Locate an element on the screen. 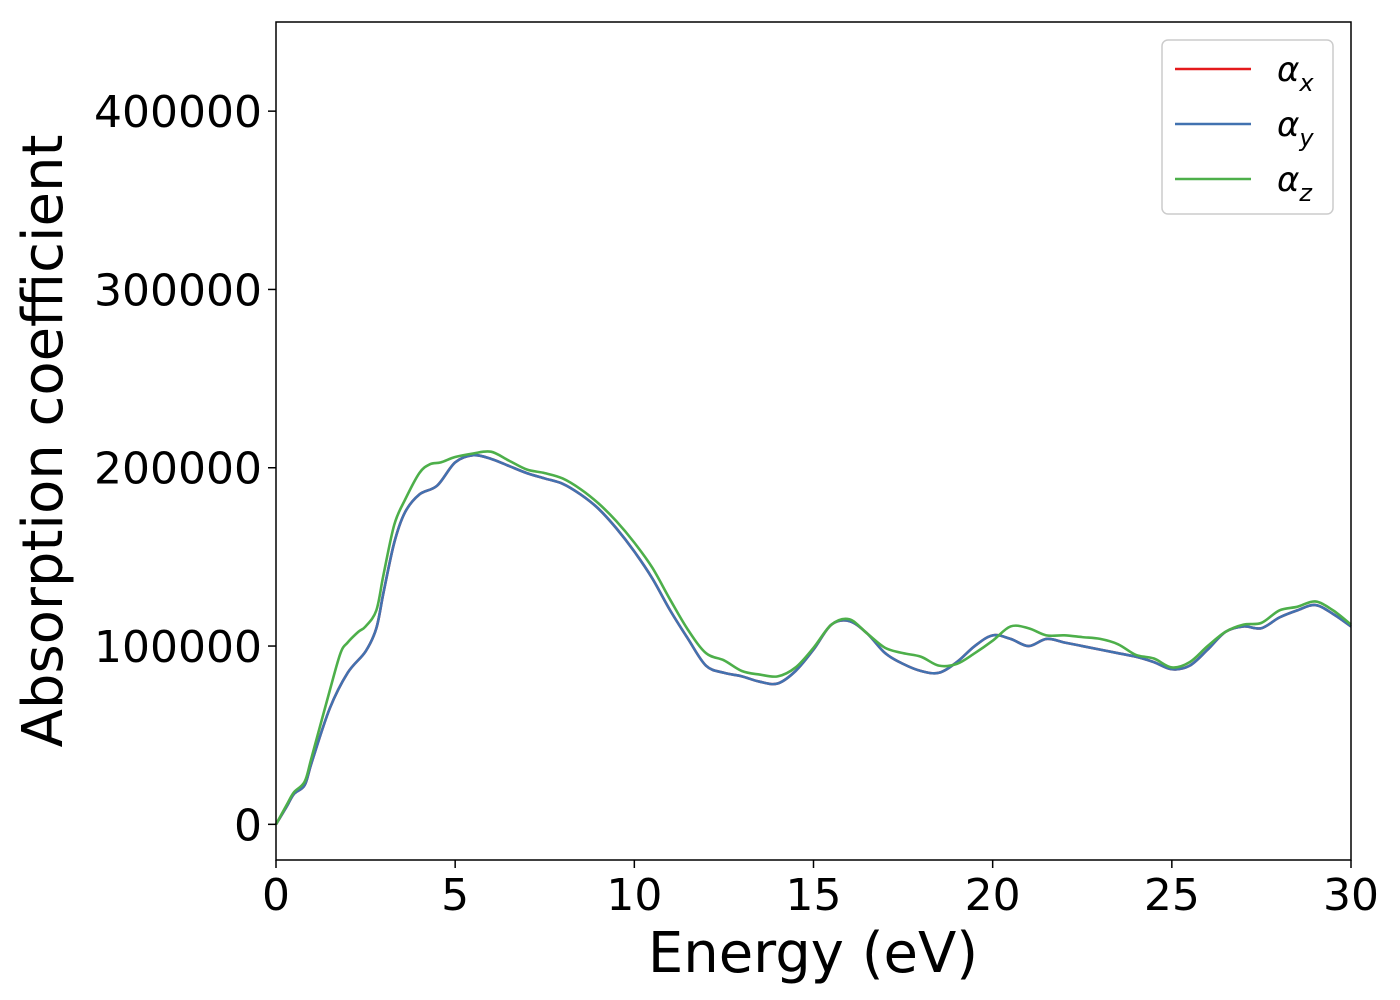 The image size is (1400, 1000). x-tick-label: 25 is located at coordinates (1172, 895).